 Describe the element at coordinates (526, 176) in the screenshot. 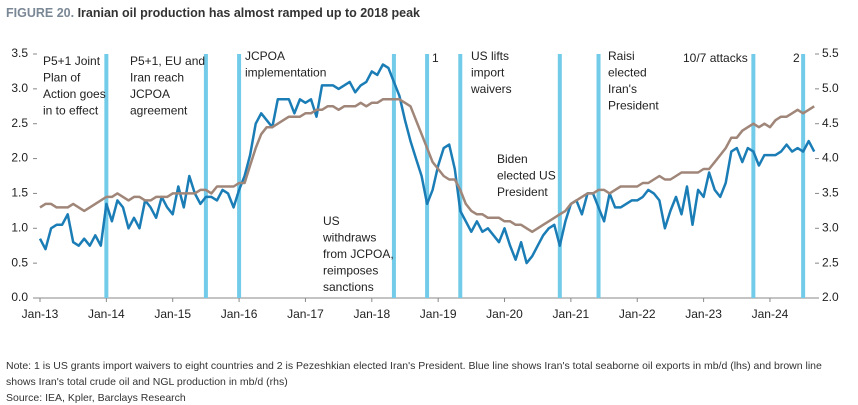

I see `event-label: elected US` at that location.